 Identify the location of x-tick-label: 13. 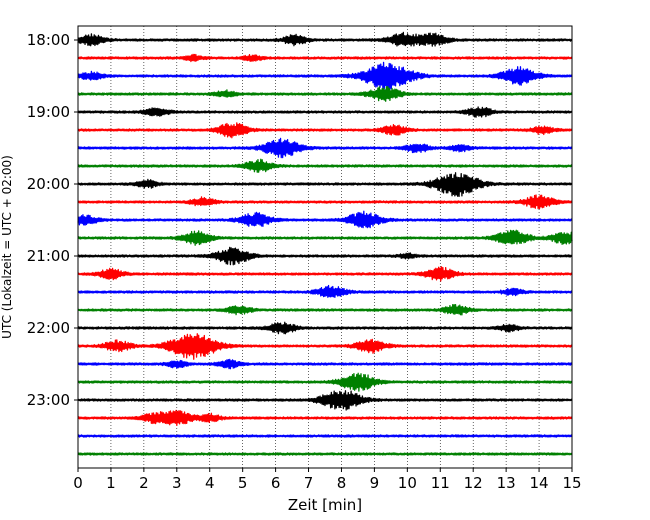
(506, 483).